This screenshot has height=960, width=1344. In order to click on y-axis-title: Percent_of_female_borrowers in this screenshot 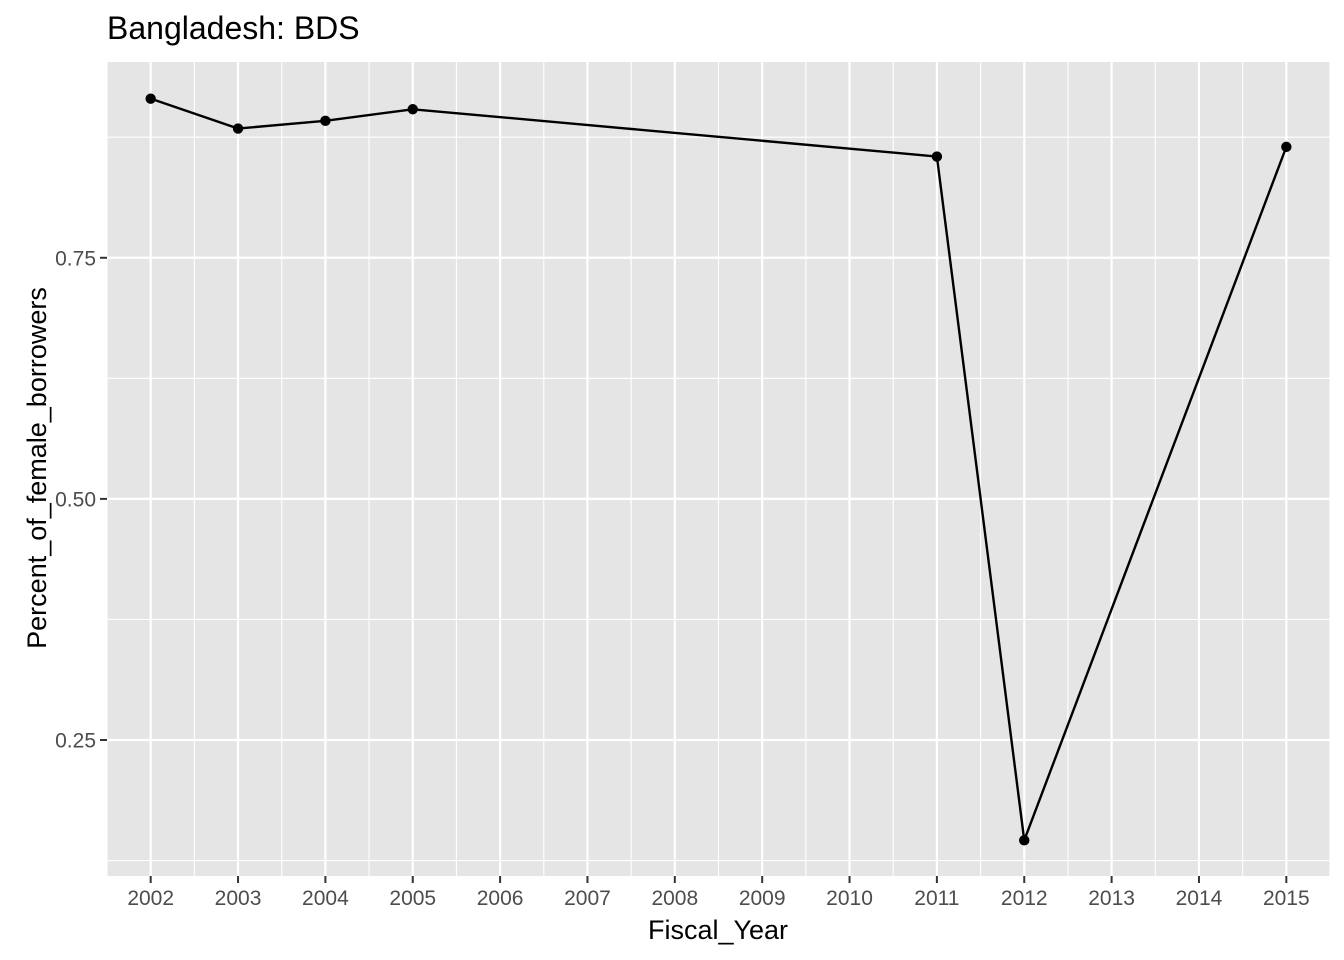, I will do `click(37, 468)`.